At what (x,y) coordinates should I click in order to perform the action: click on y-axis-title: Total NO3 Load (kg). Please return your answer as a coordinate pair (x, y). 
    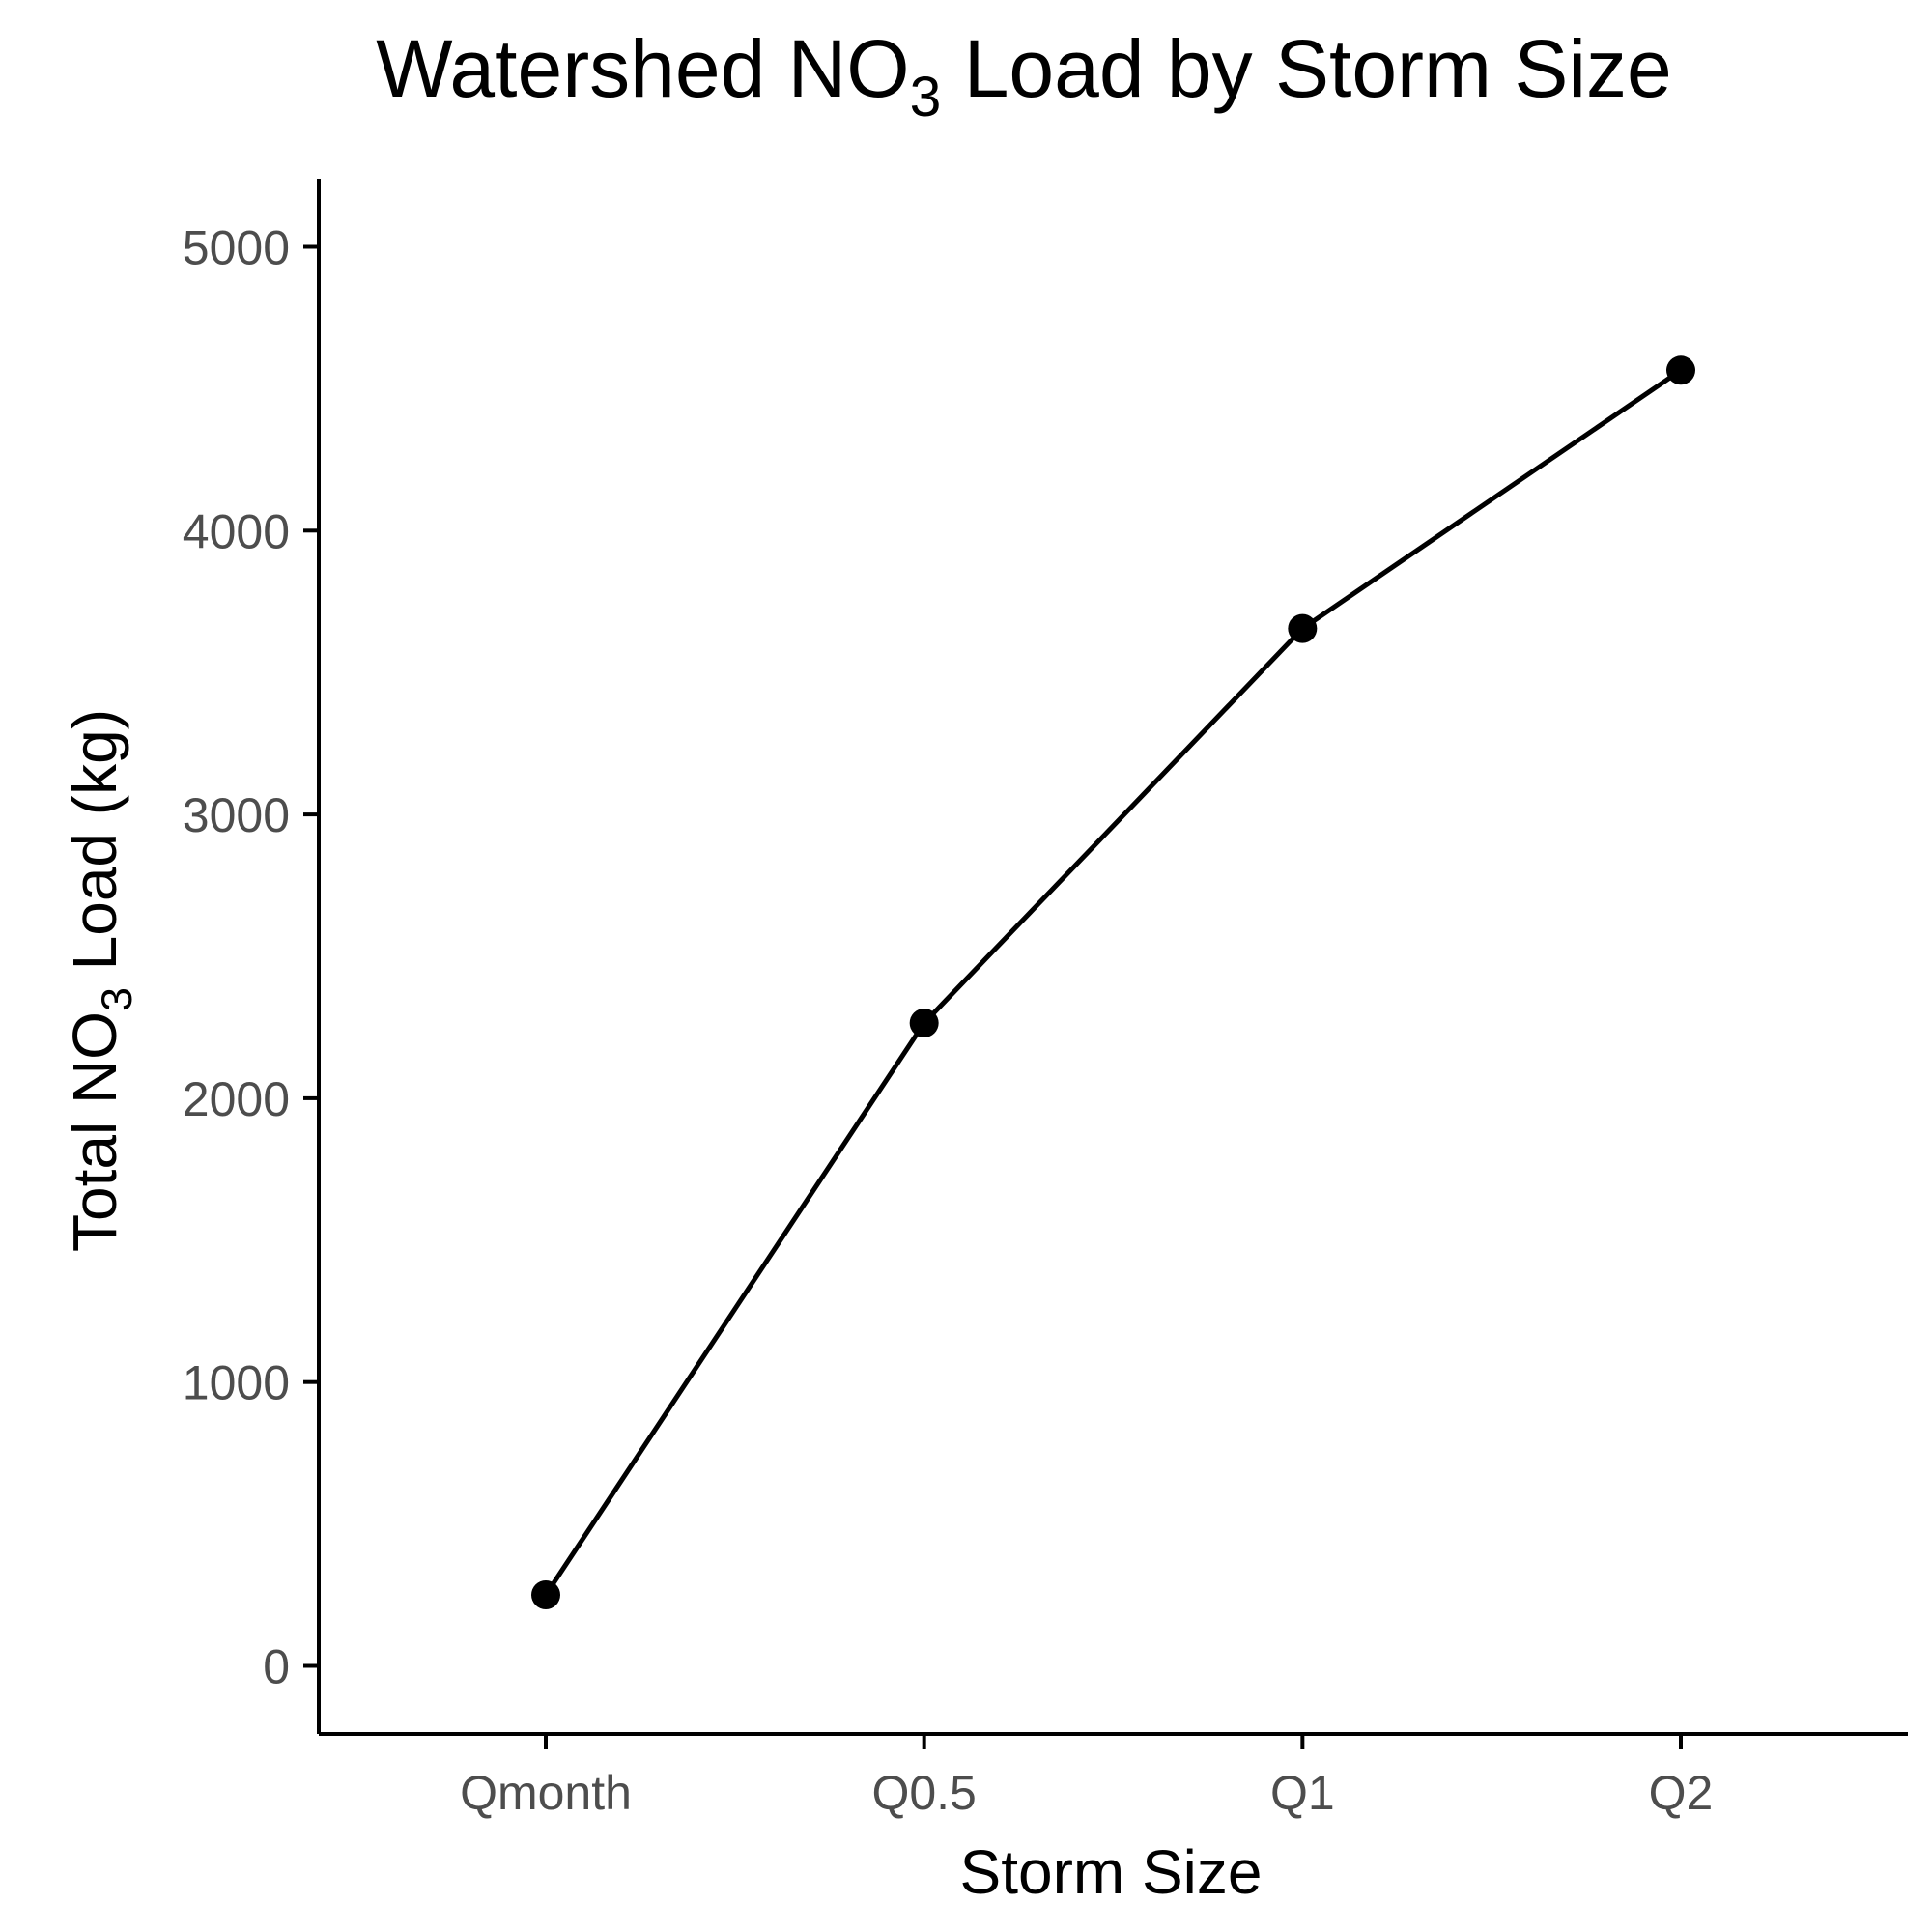
    Looking at the image, I should click on (100, 980).